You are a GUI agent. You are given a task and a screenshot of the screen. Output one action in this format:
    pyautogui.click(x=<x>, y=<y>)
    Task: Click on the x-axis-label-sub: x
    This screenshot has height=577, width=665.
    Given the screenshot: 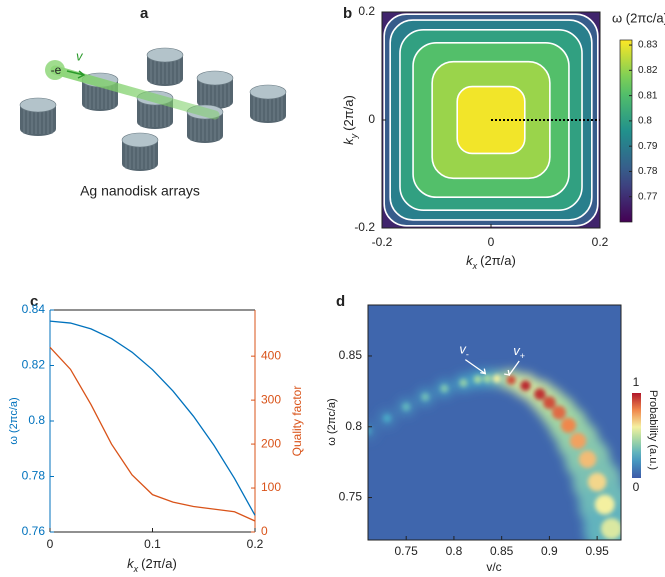 What is the action you would take?
    pyautogui.click(x=136, y=569)
    